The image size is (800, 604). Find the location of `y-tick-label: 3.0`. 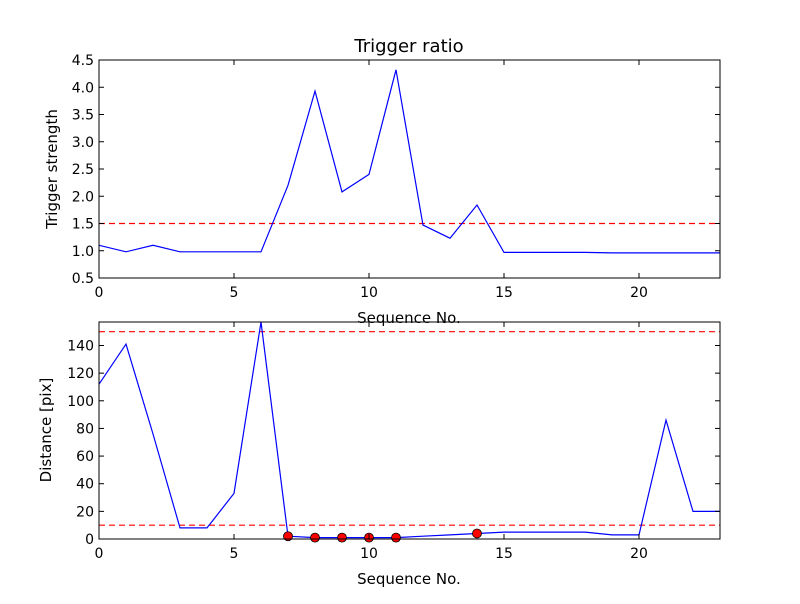

y-tick-label: 3.0 is located at coordinates (83, 143).